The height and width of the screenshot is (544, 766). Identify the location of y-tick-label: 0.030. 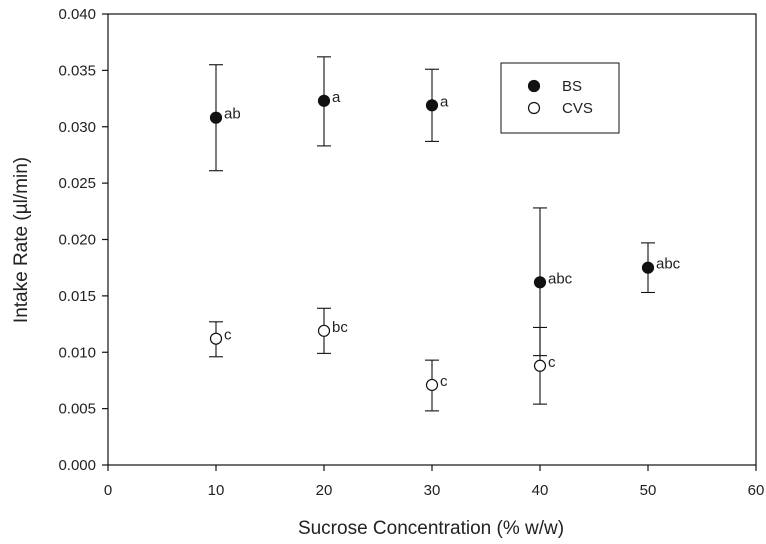
(77, 127).